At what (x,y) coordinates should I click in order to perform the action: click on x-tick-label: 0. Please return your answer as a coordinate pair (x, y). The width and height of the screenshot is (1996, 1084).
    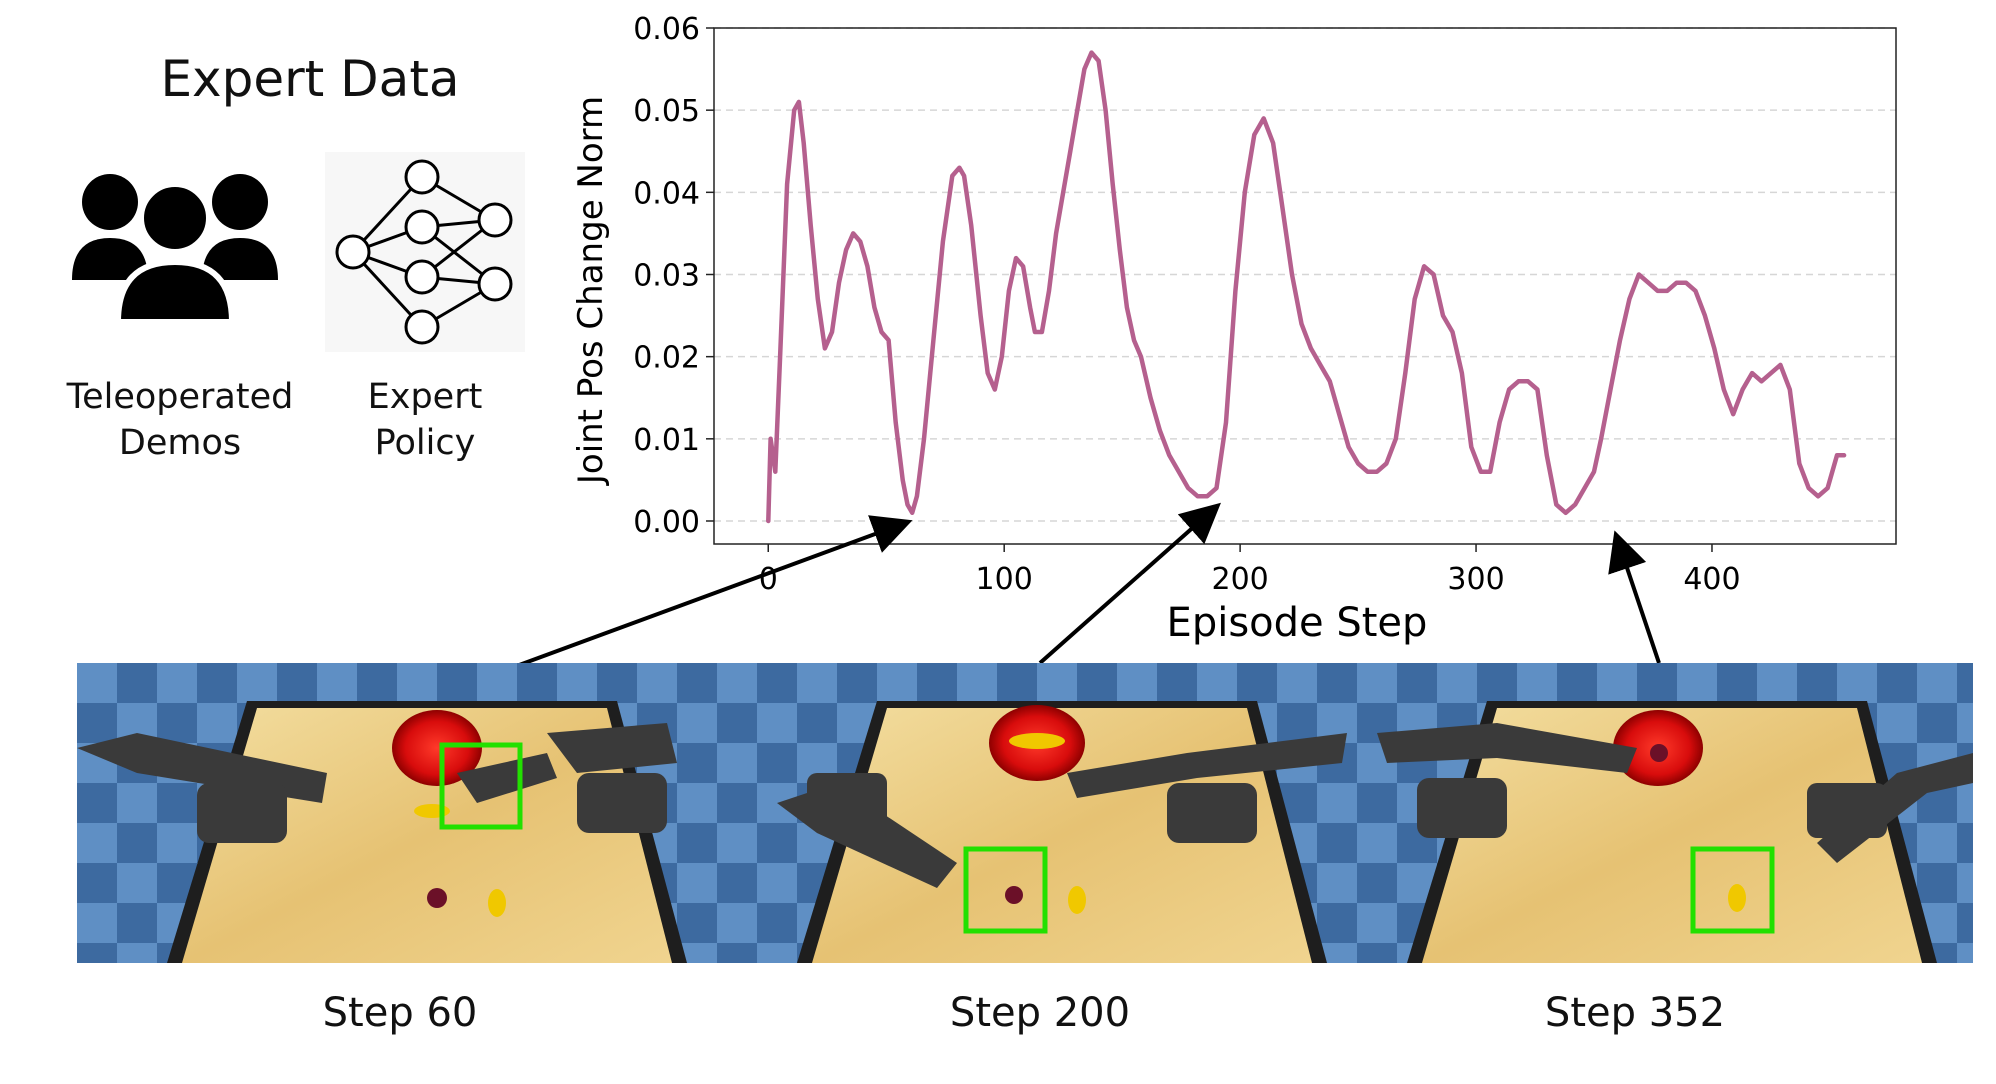
    Looking at the image, I should click on (768, 579).